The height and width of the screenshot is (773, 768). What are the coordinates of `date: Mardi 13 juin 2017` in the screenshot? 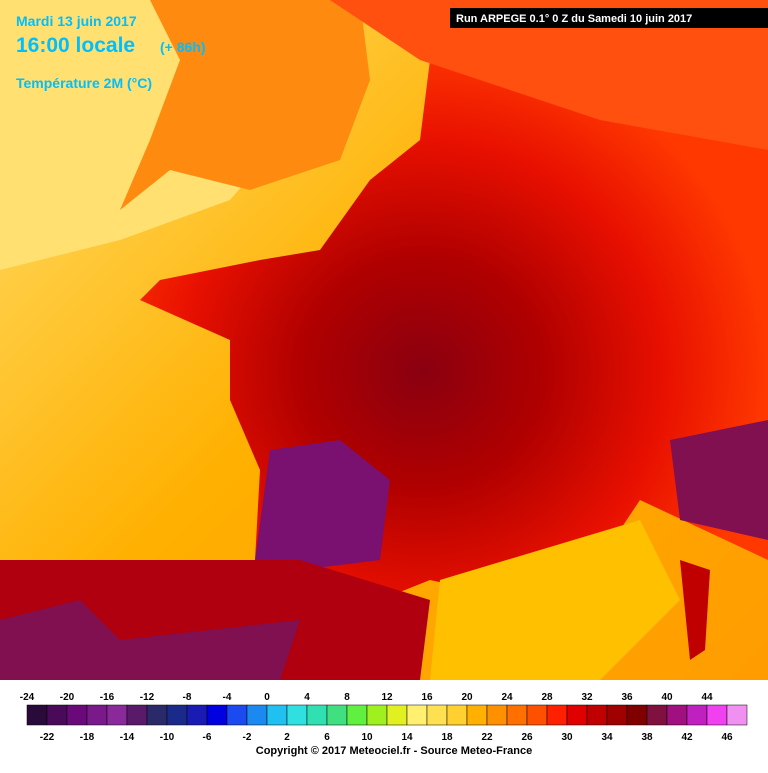 It's located at (76, 21).